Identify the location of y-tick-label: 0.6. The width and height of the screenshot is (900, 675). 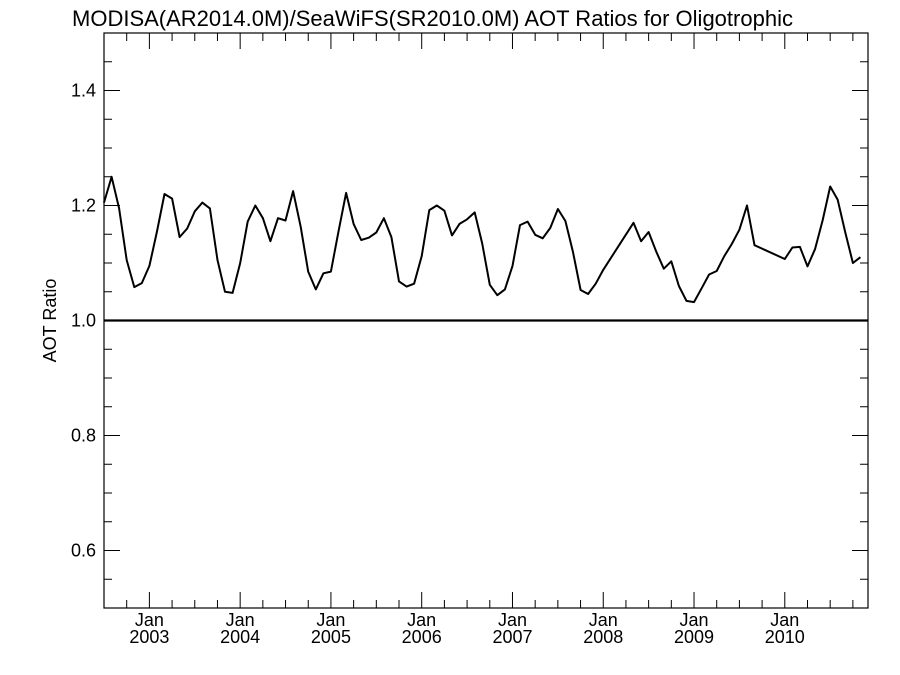
(83, 551).